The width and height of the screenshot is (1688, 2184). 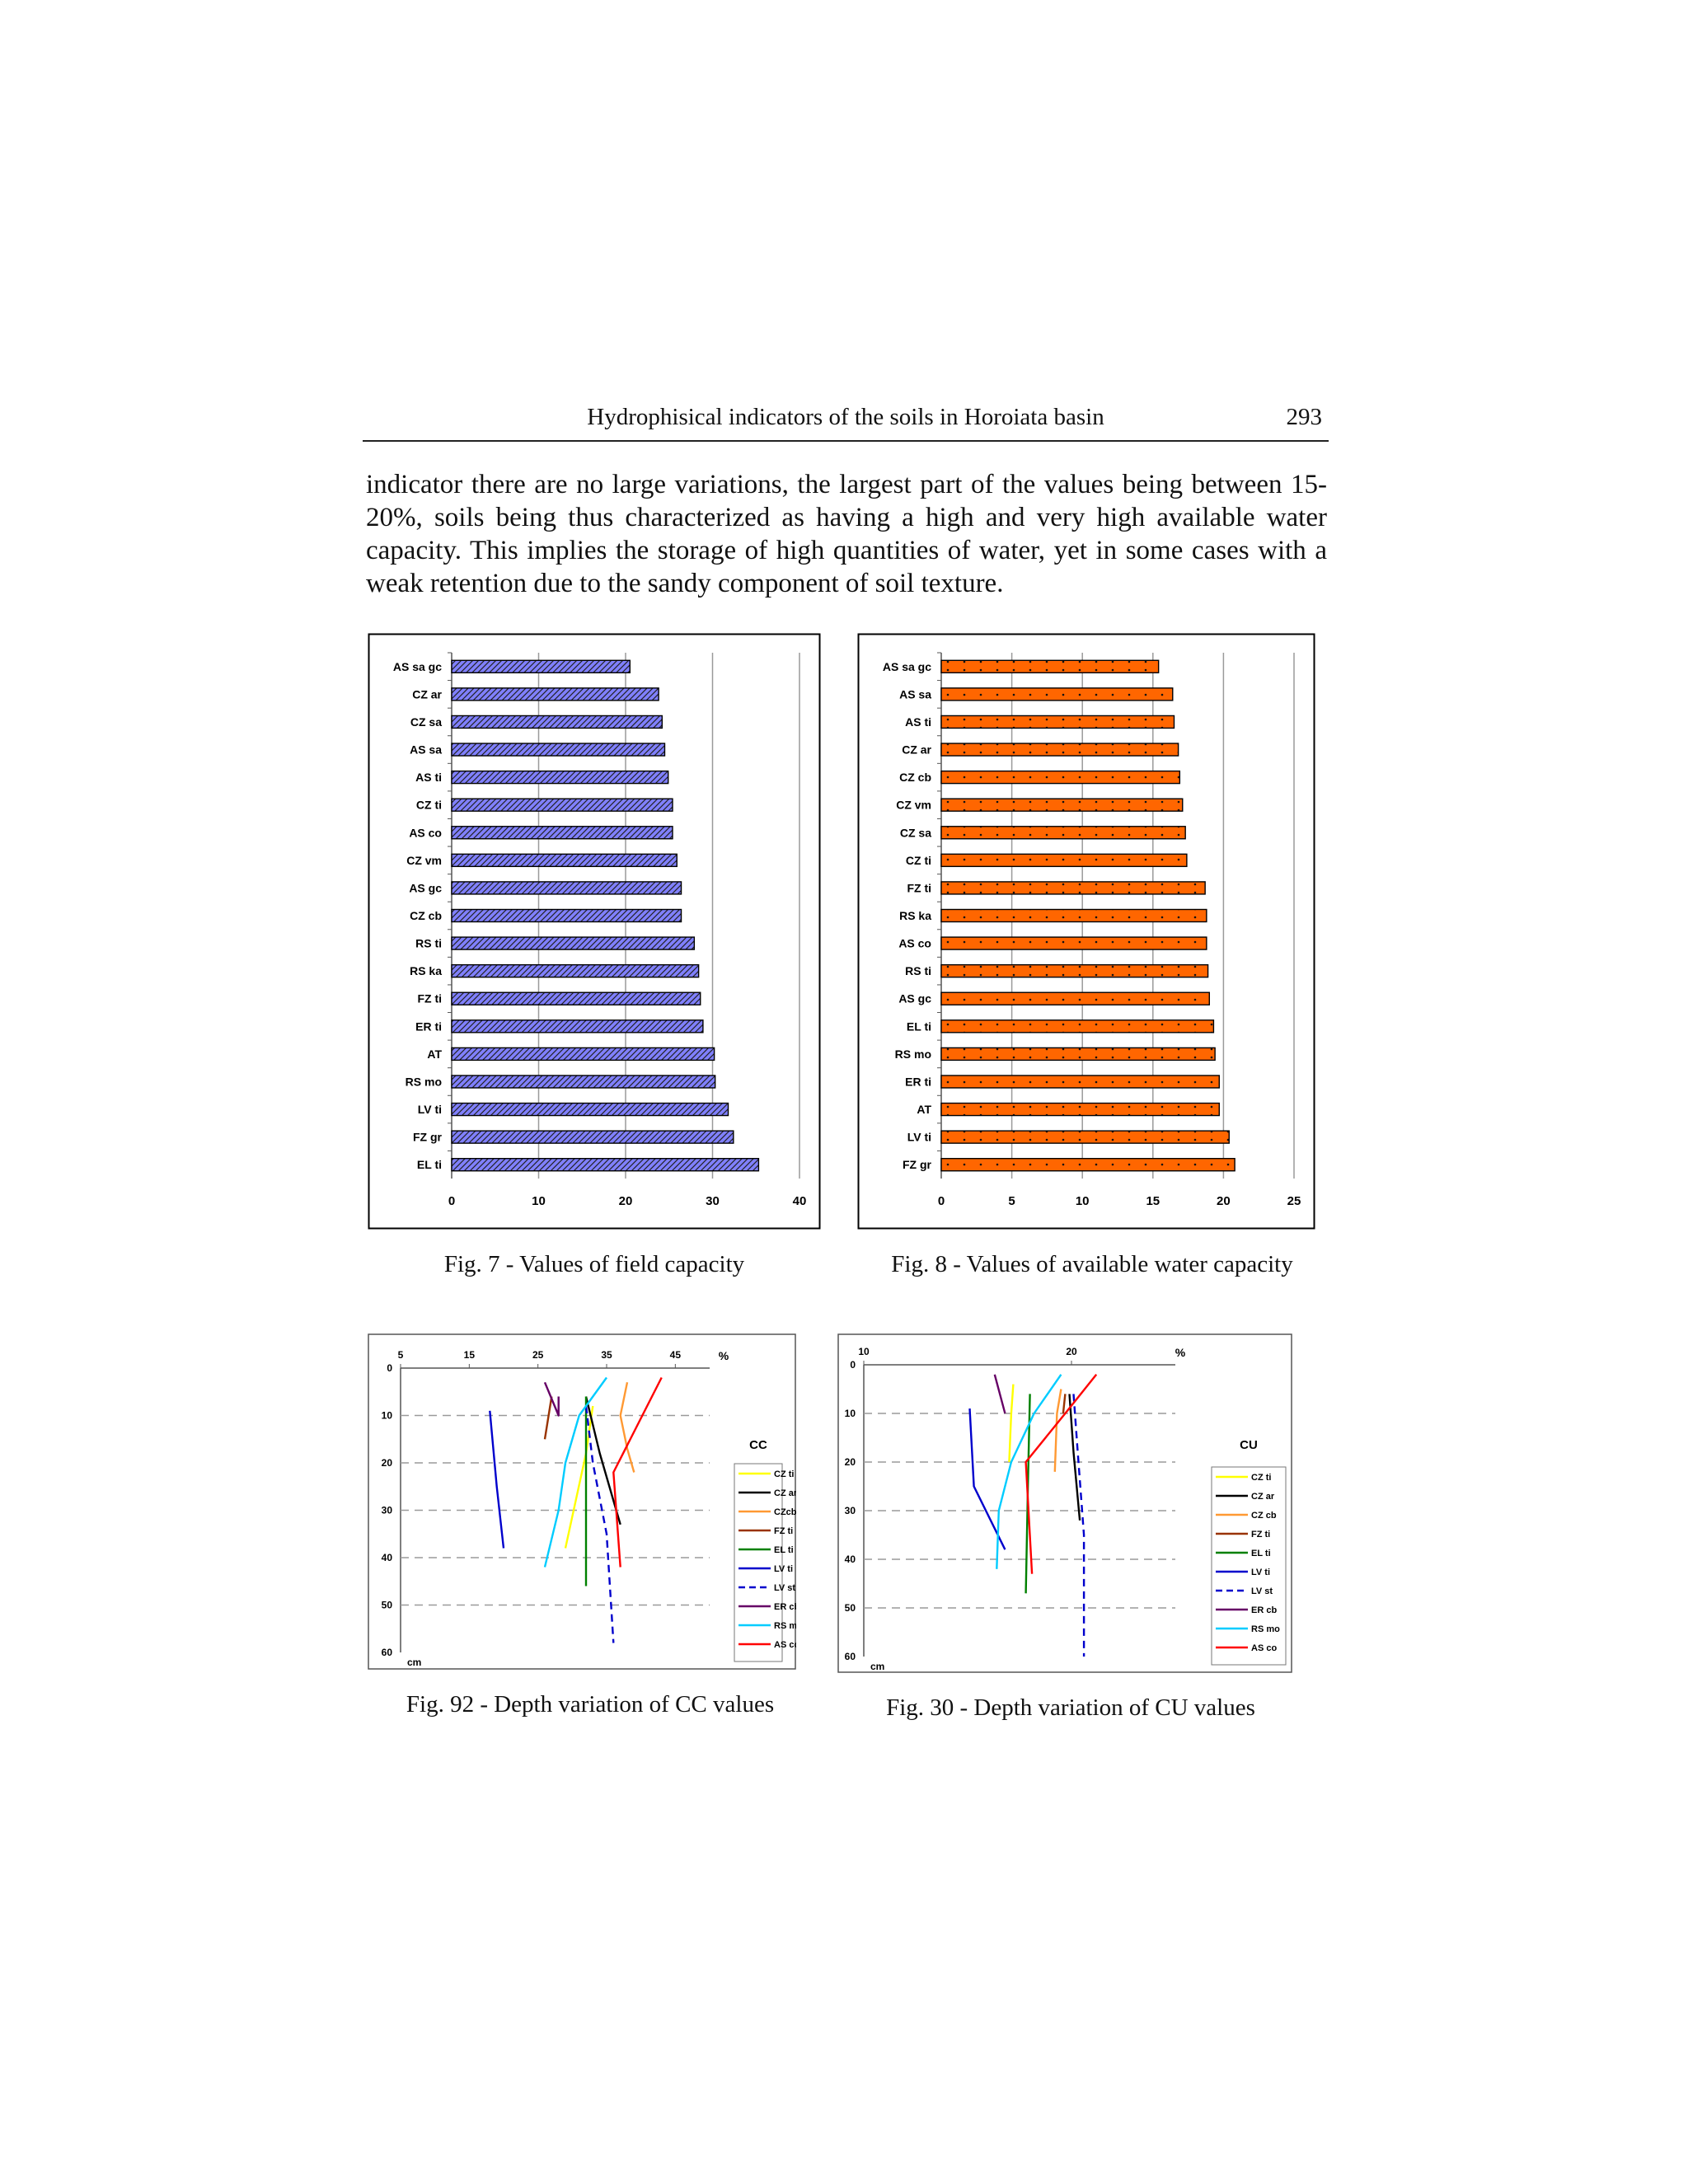 I want to click on y-unit-label: cm, so click(x=877, y=1666).